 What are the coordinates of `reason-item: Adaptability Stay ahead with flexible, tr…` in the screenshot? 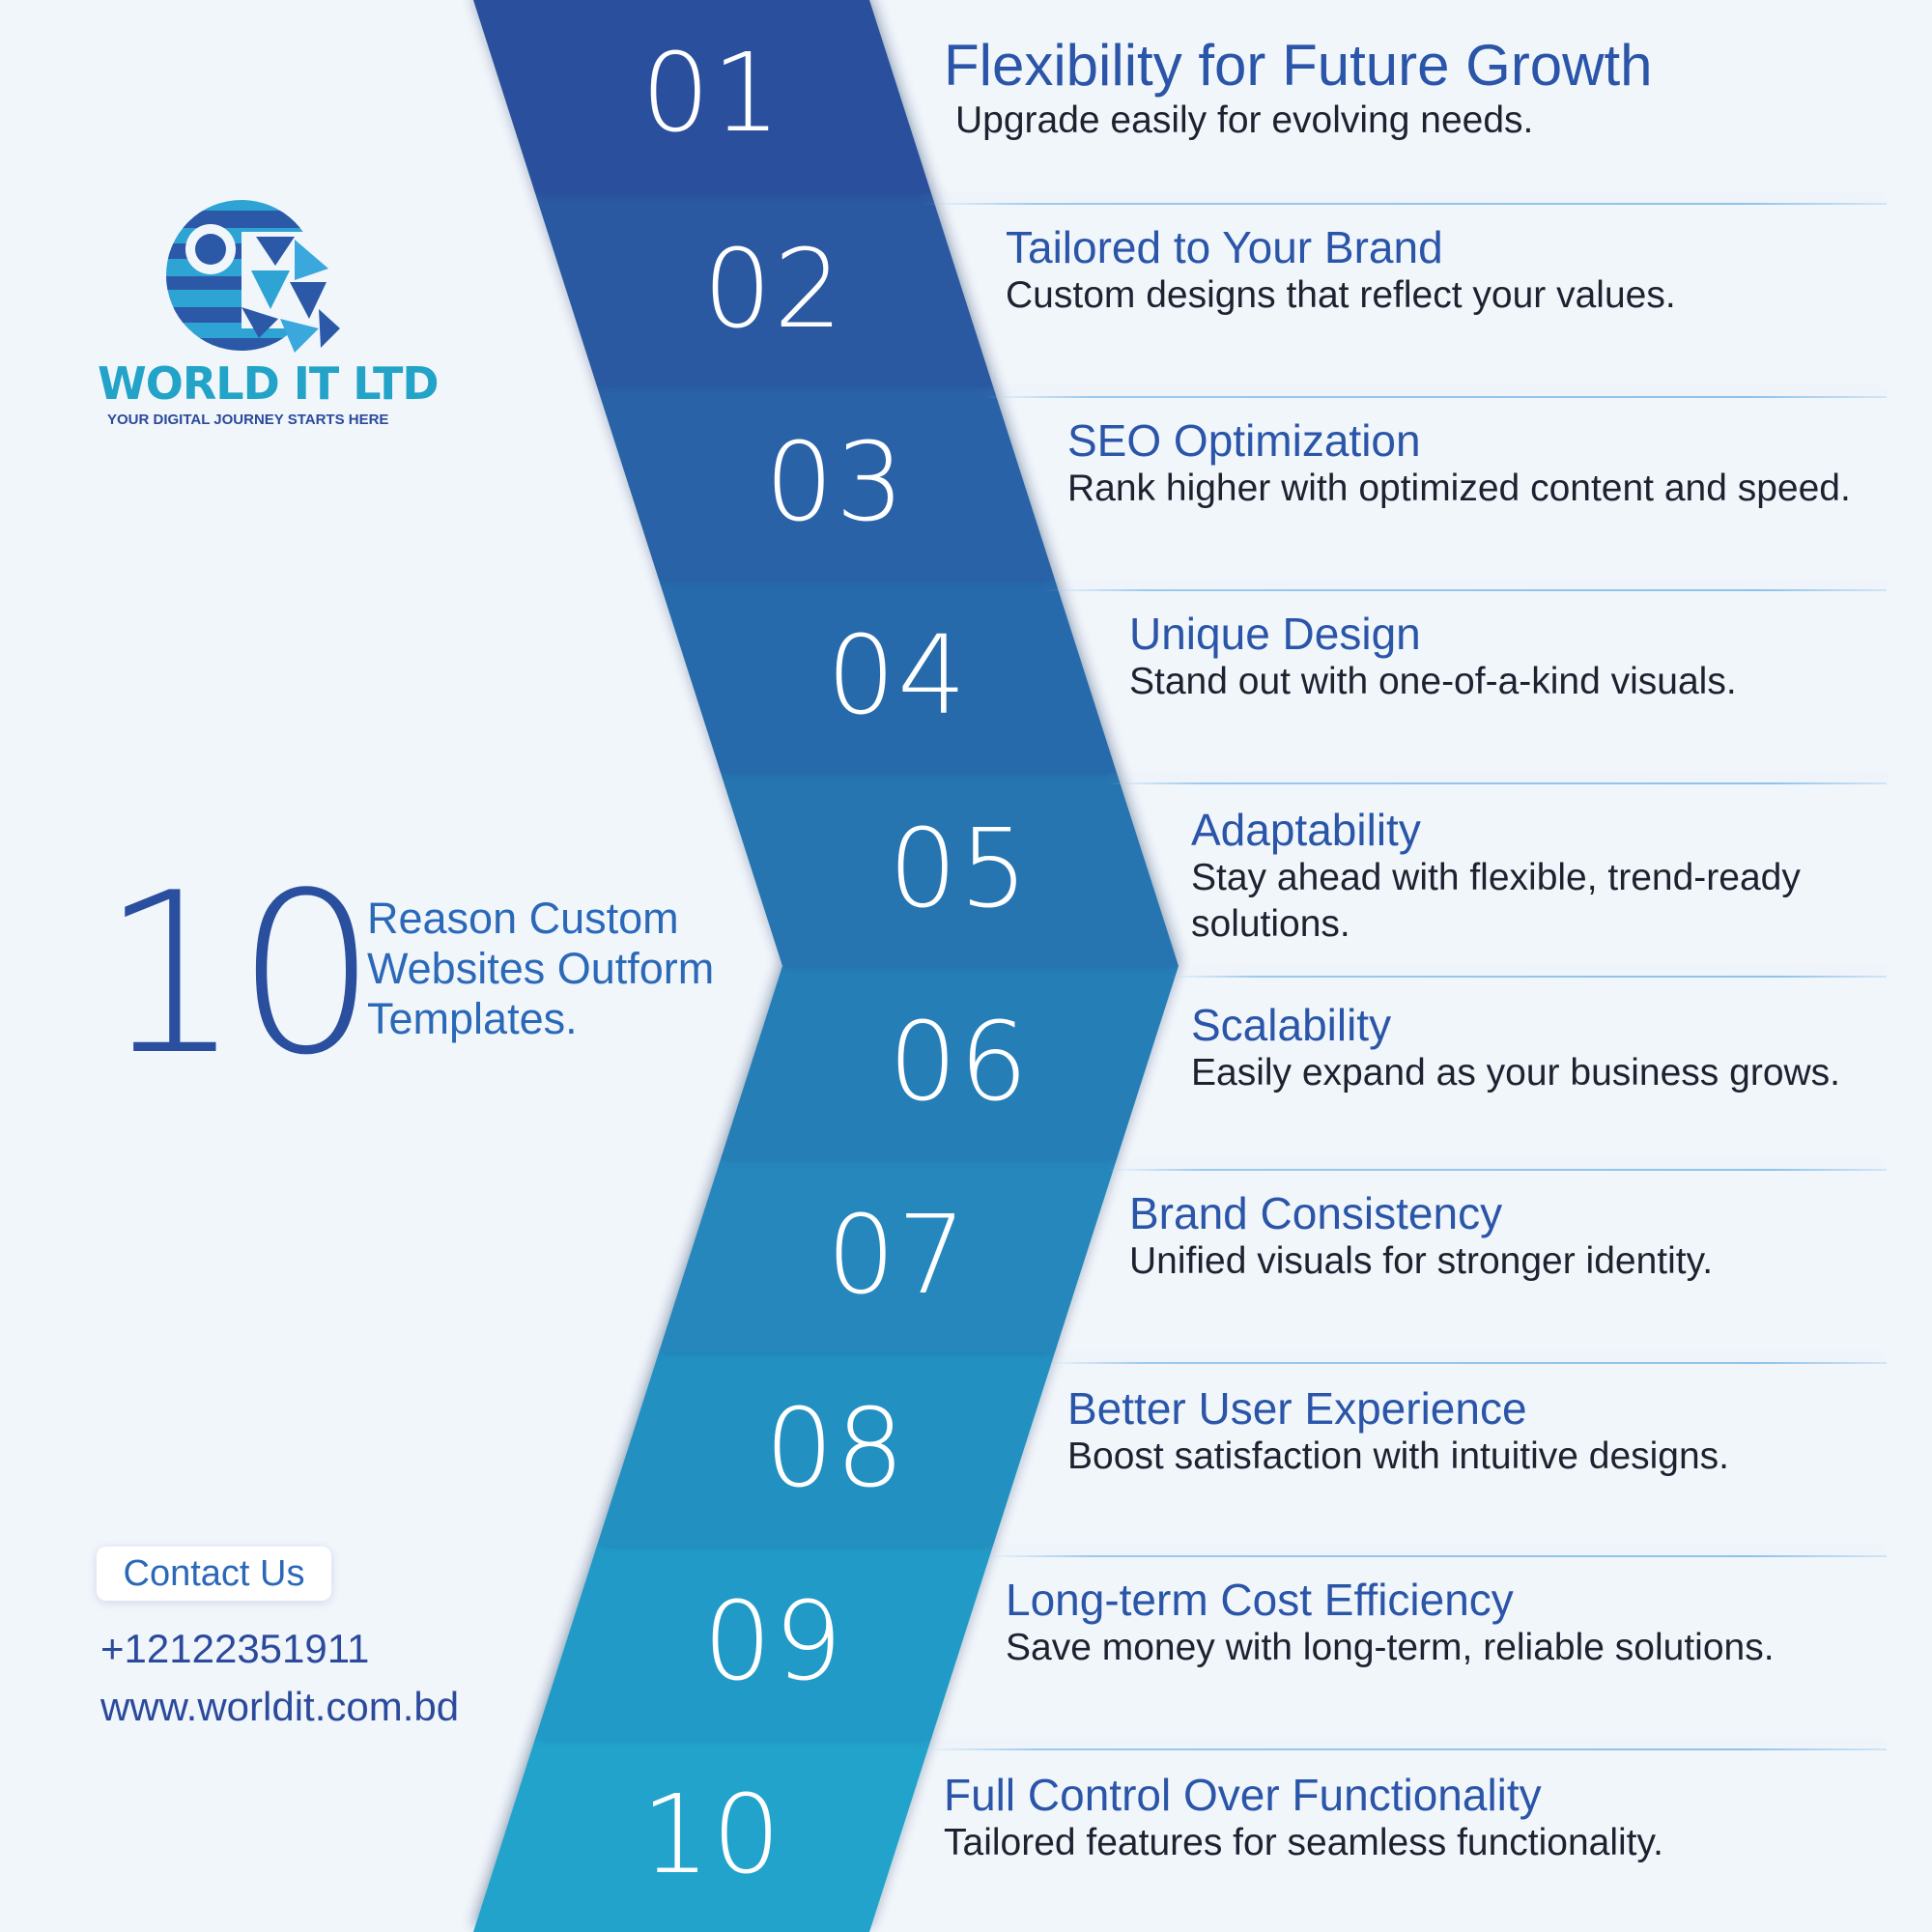 It's located at (1542, 876).